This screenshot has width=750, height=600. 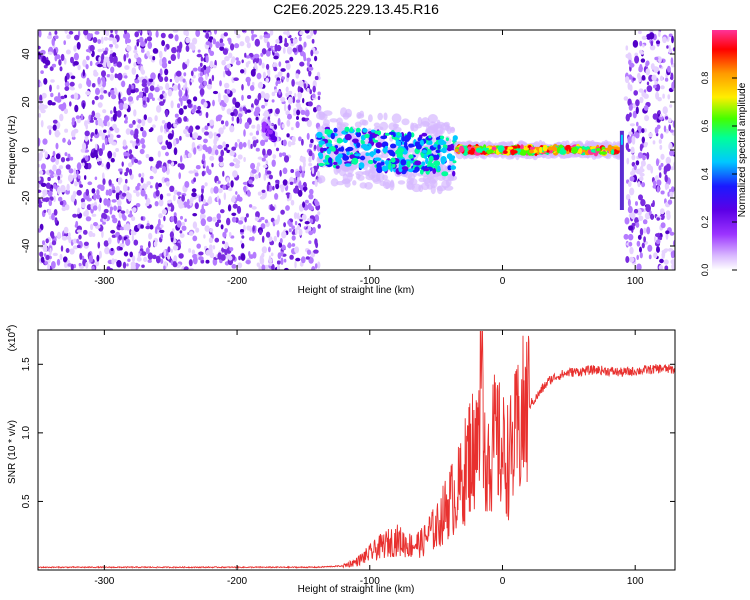 I want to click on spectrogram-cell-1961, so click(x=184, y=66).